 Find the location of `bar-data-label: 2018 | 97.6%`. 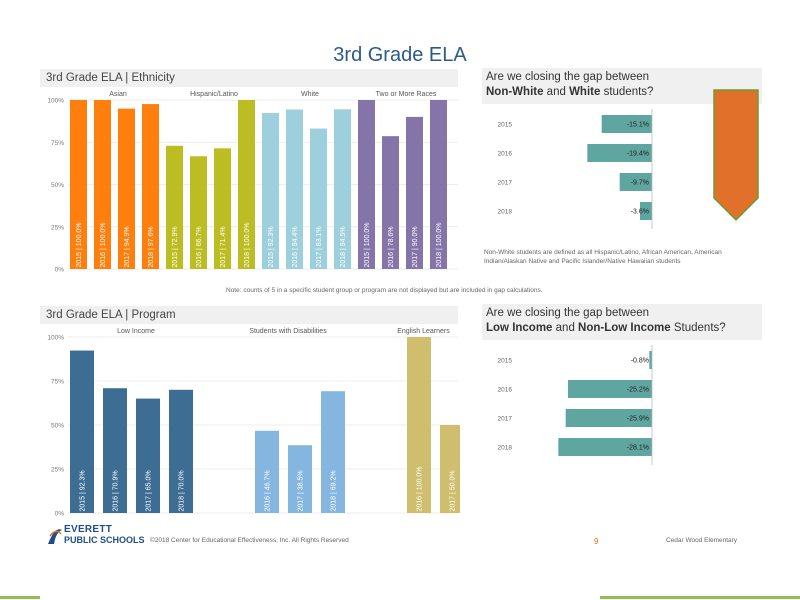

bar-data-label: 2018 | 97.6% is located at coordinates (151, 246).